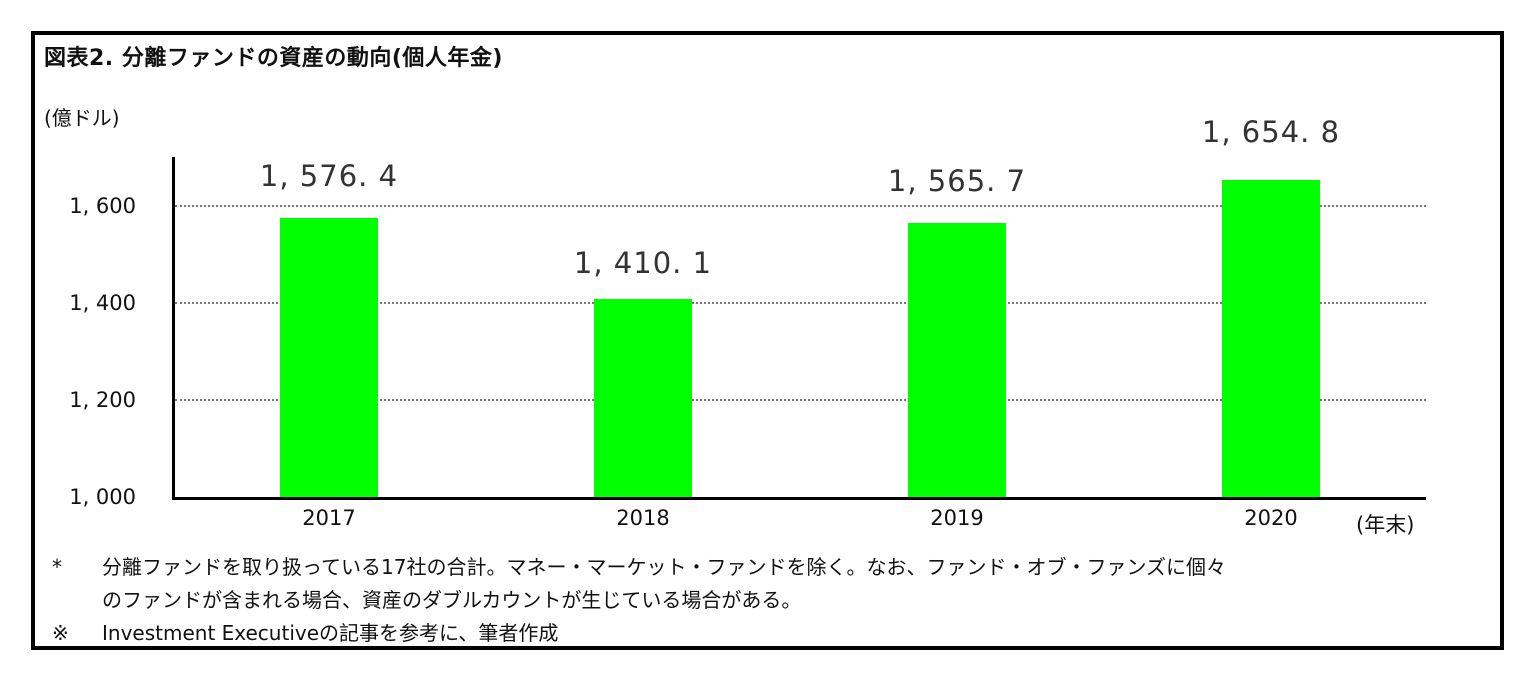 Image resolution: width=1536 pixels, height=681 pixels. What do you see at coordinates (1271, 338) in the screenshot?
I see `bar-2020` at bounding box center [1271, 338].